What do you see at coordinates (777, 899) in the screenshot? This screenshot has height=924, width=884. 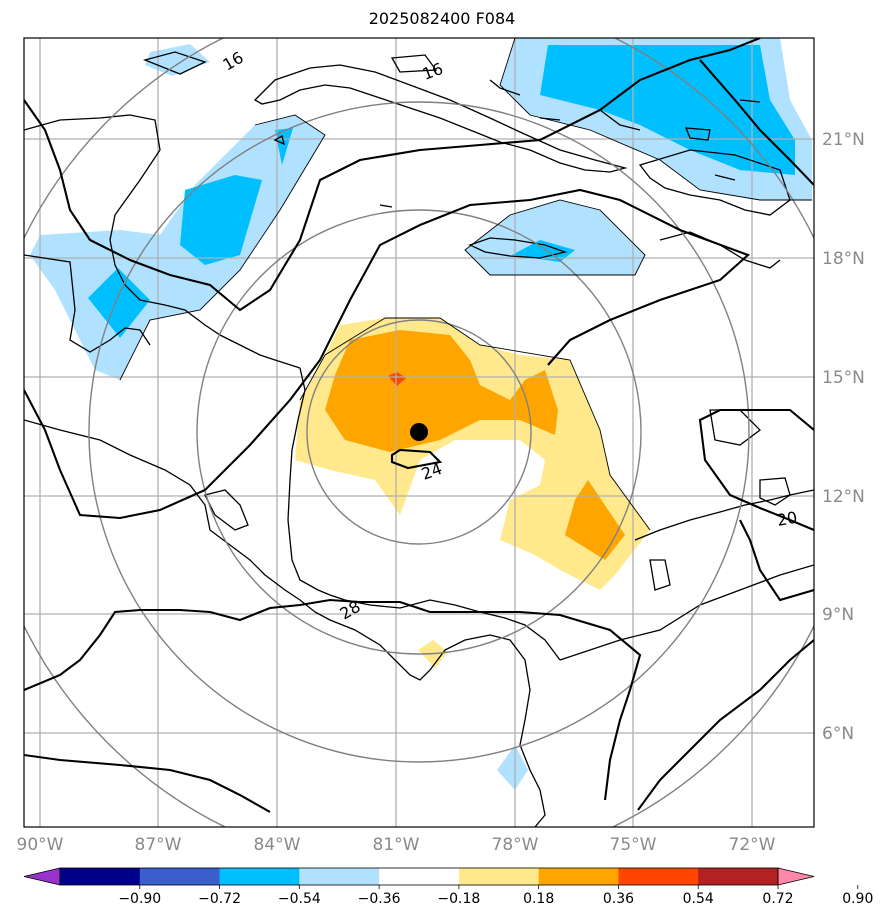 I see `colorbar-tick-label: 0.72` at bounding box center [777, 899].